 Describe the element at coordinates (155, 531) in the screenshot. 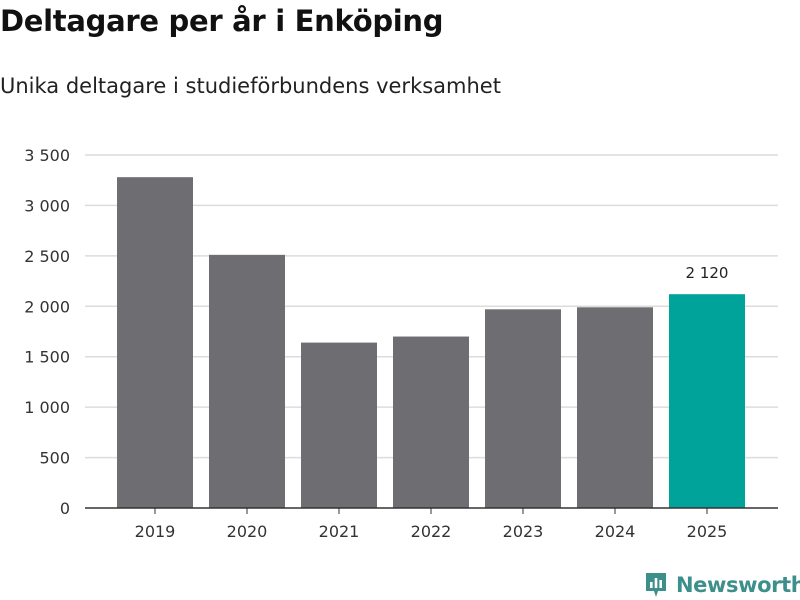

I see `x-tick-label: 2019` at that location.